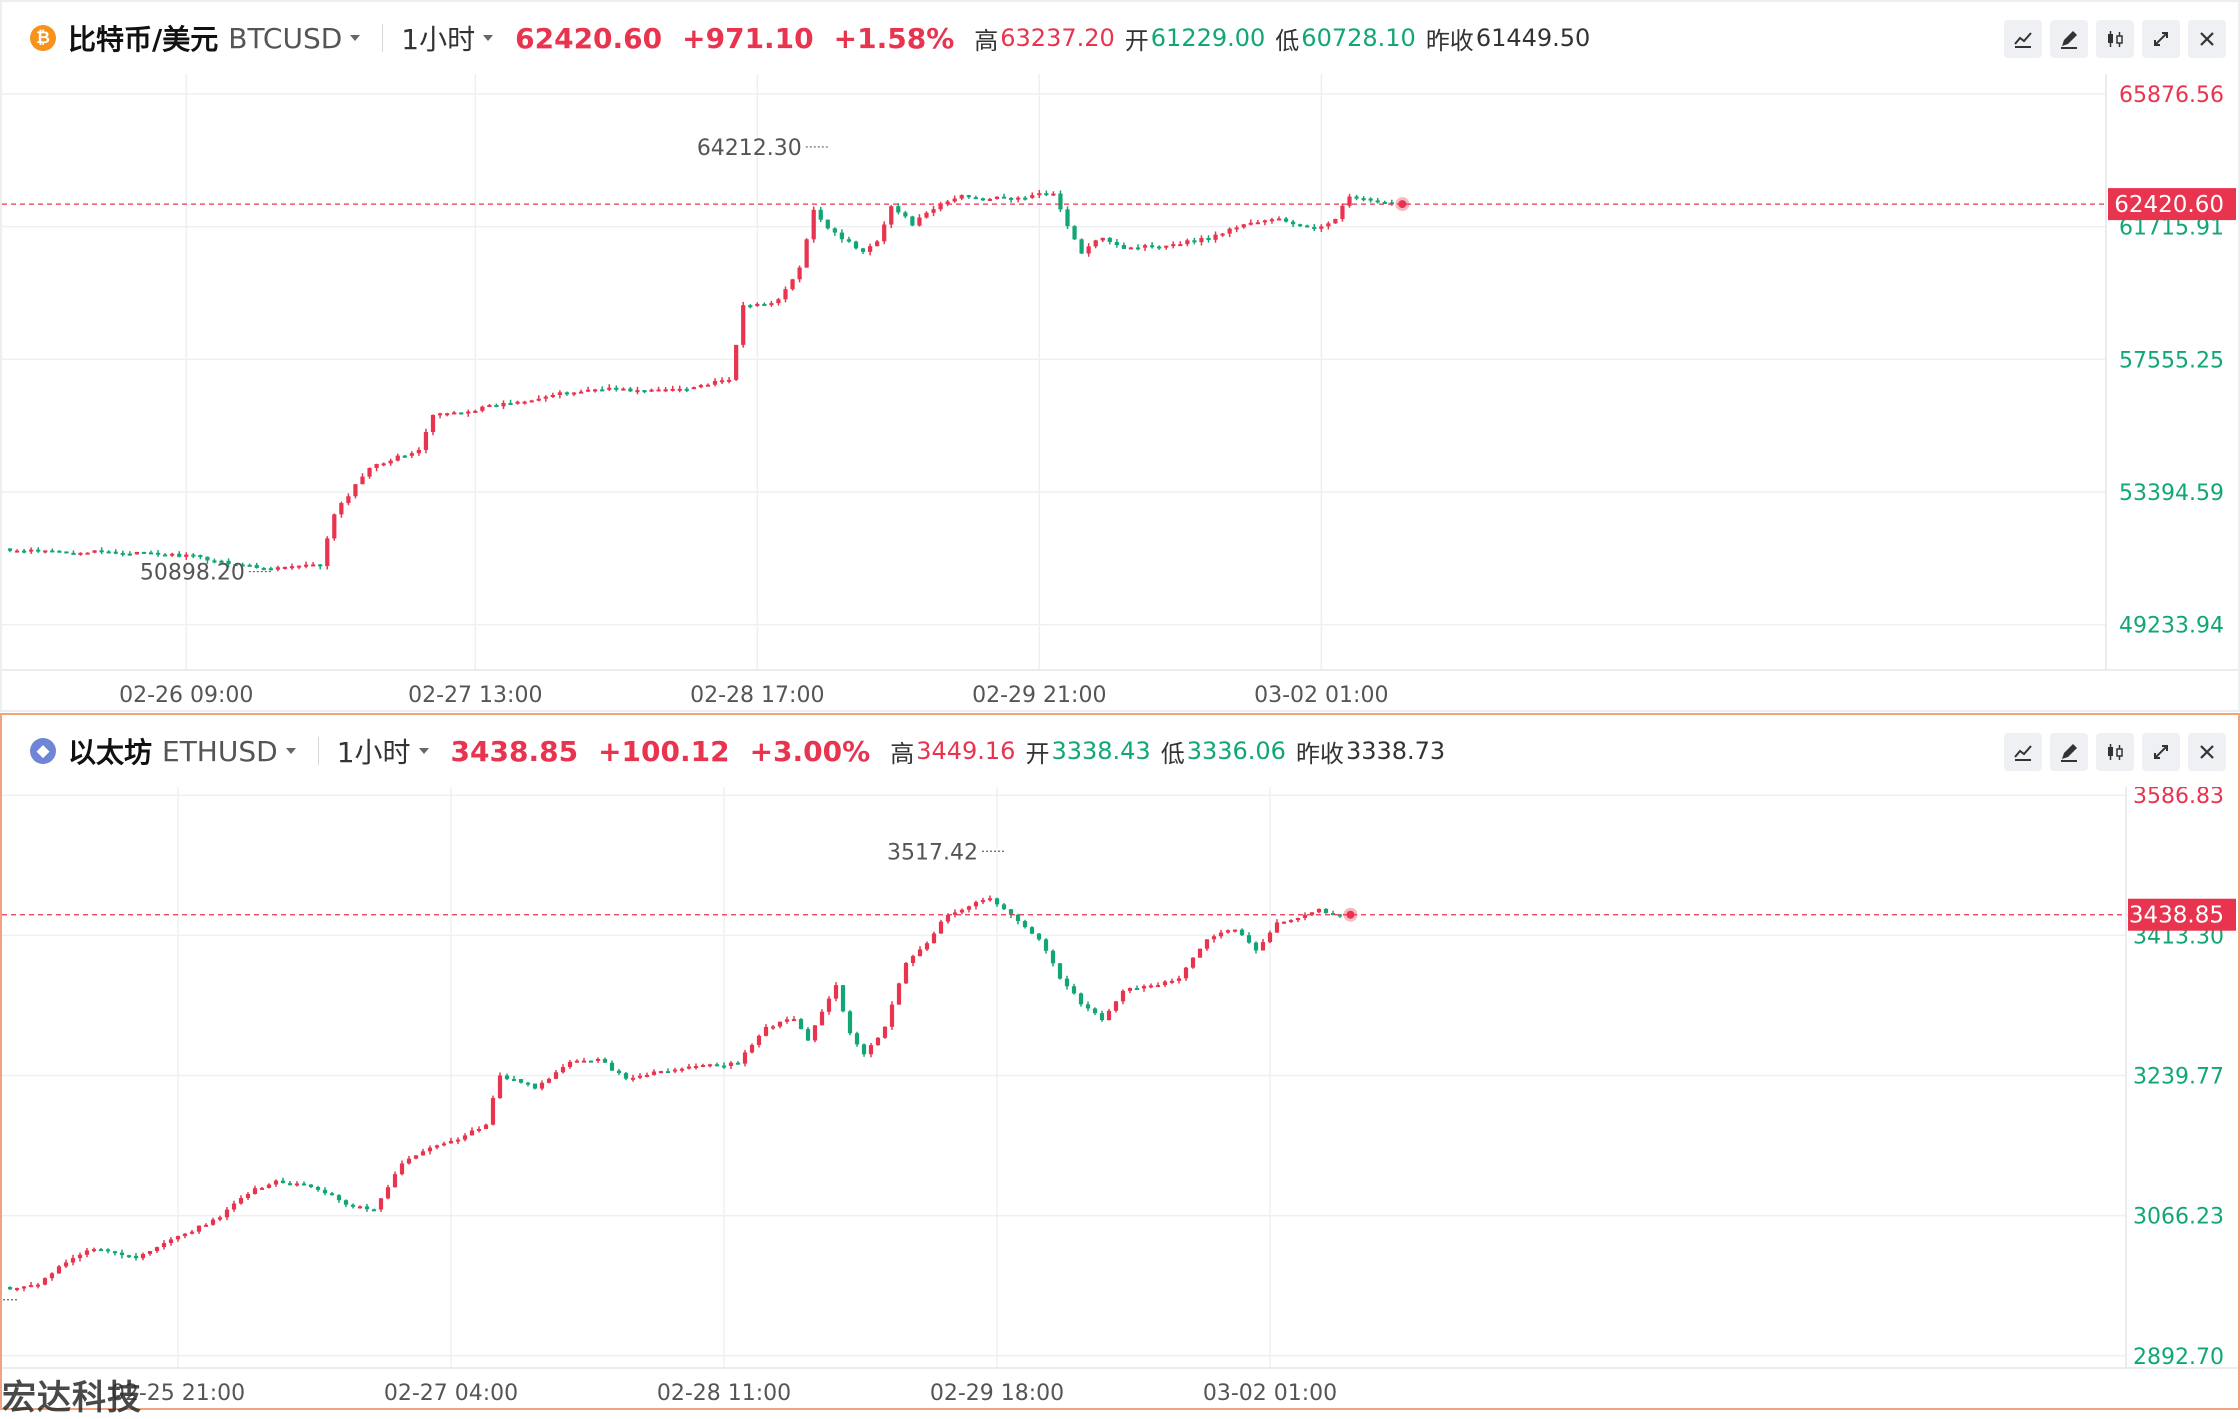 The width and height of the screenshot is (2240, 1419). What do you see at coordinates (724, 1393) in the screenshot?
I see `x-tick-label: 02-28 11:00` at bounding box center [724, 1393].